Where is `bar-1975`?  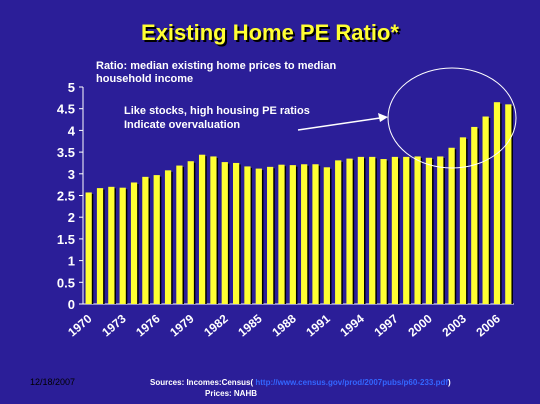
bar-1975 is located at coordinates (145, 240).